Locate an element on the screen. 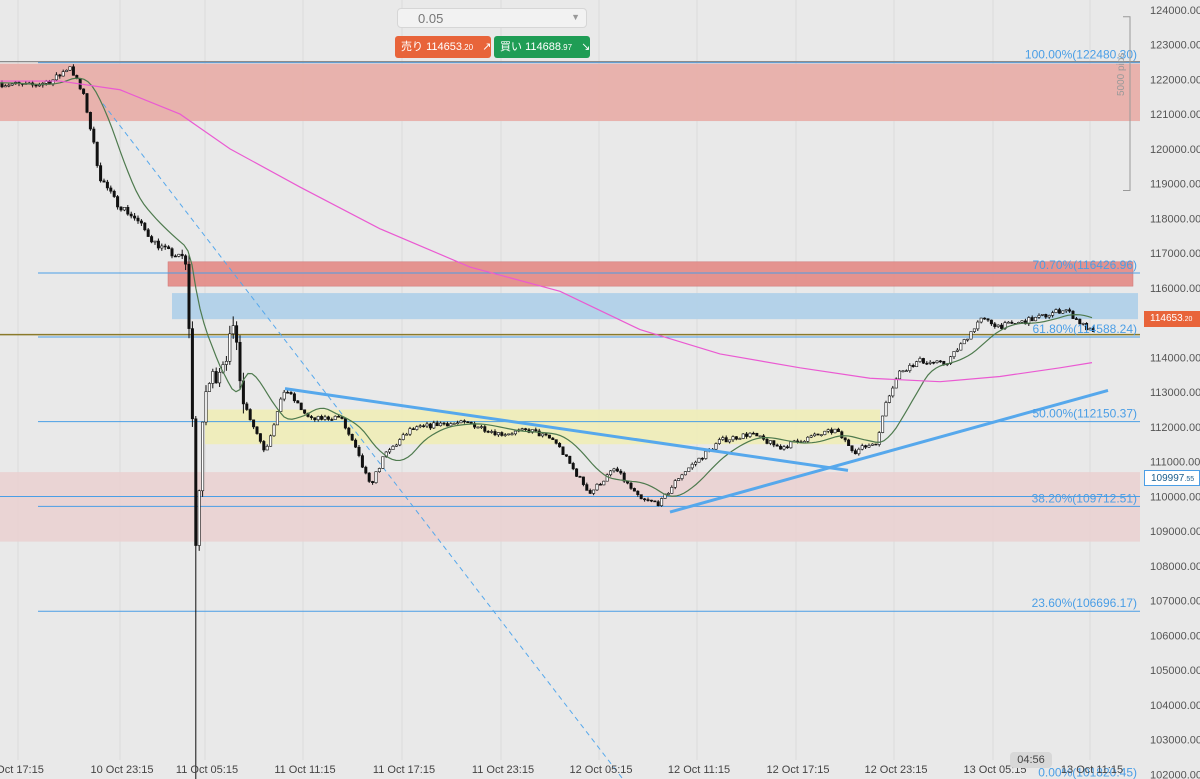 The image size is (1200, 779). fib-label: 23.60%(106696.17) is located at coordinates (1084, 603).